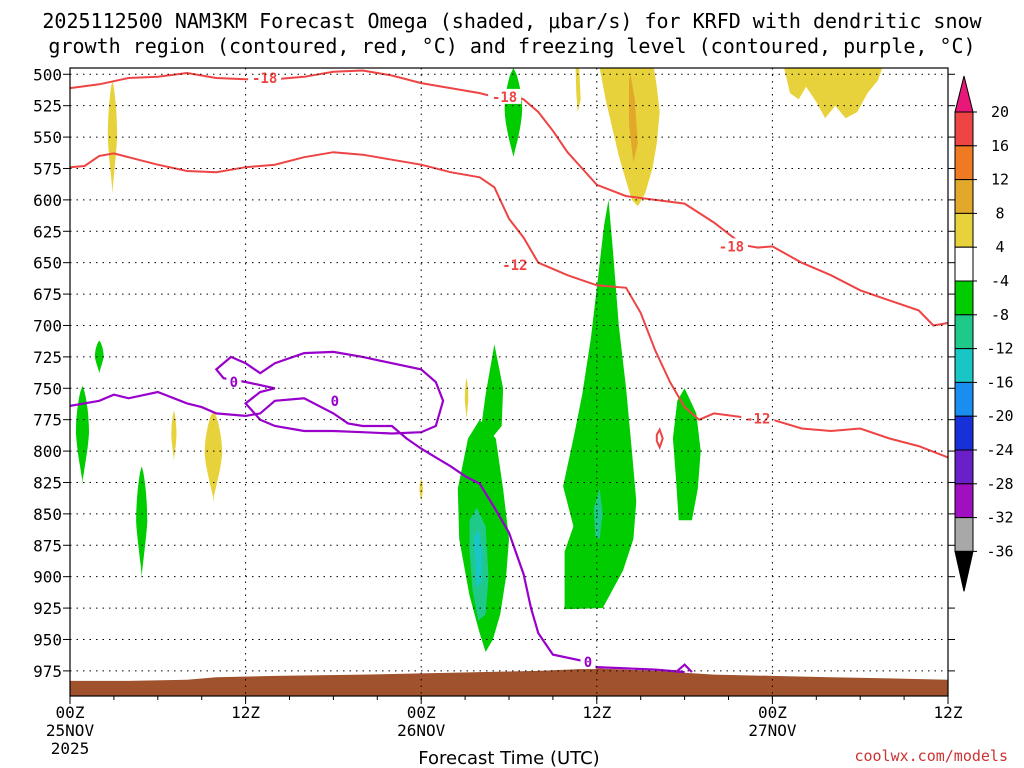 The width and height of the screenshot is (1024, 768). Describe the element at coordinates (47, 388) in the screenshot. I see `y-tick-label: 750` at that location.